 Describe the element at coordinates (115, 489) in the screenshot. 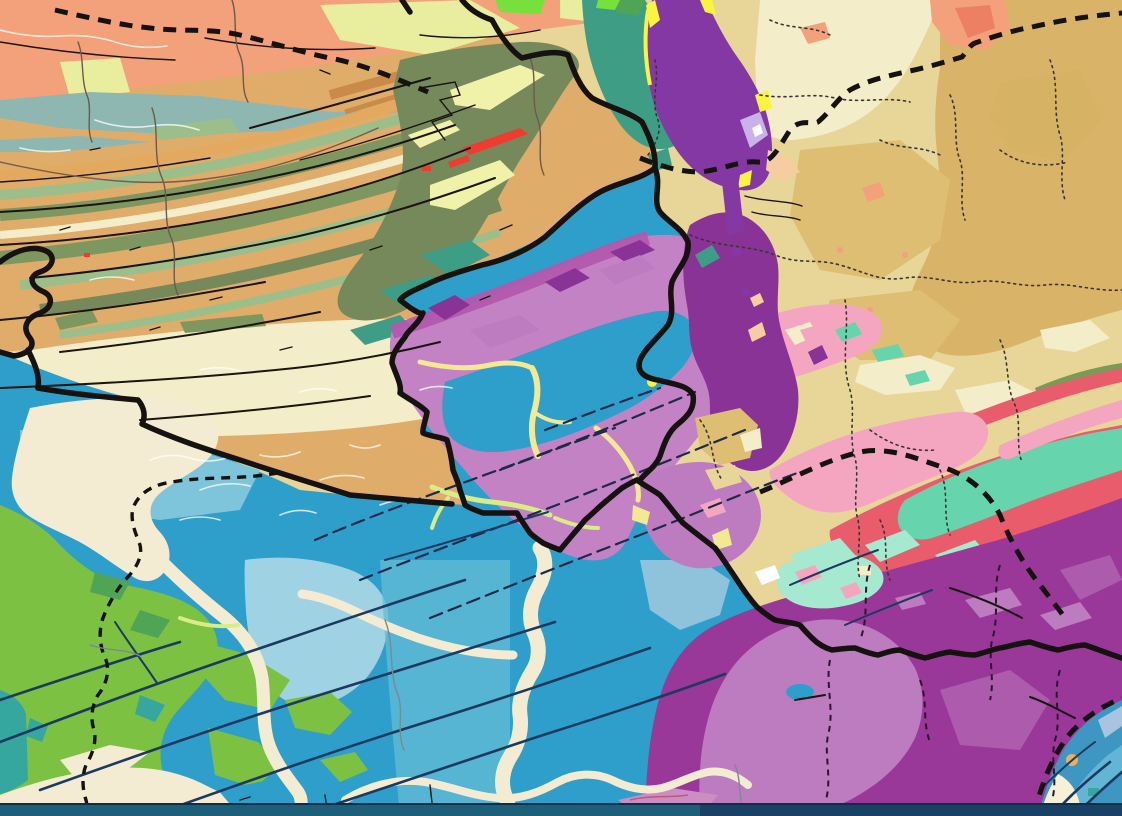

I see `river-delta-west` at that location.